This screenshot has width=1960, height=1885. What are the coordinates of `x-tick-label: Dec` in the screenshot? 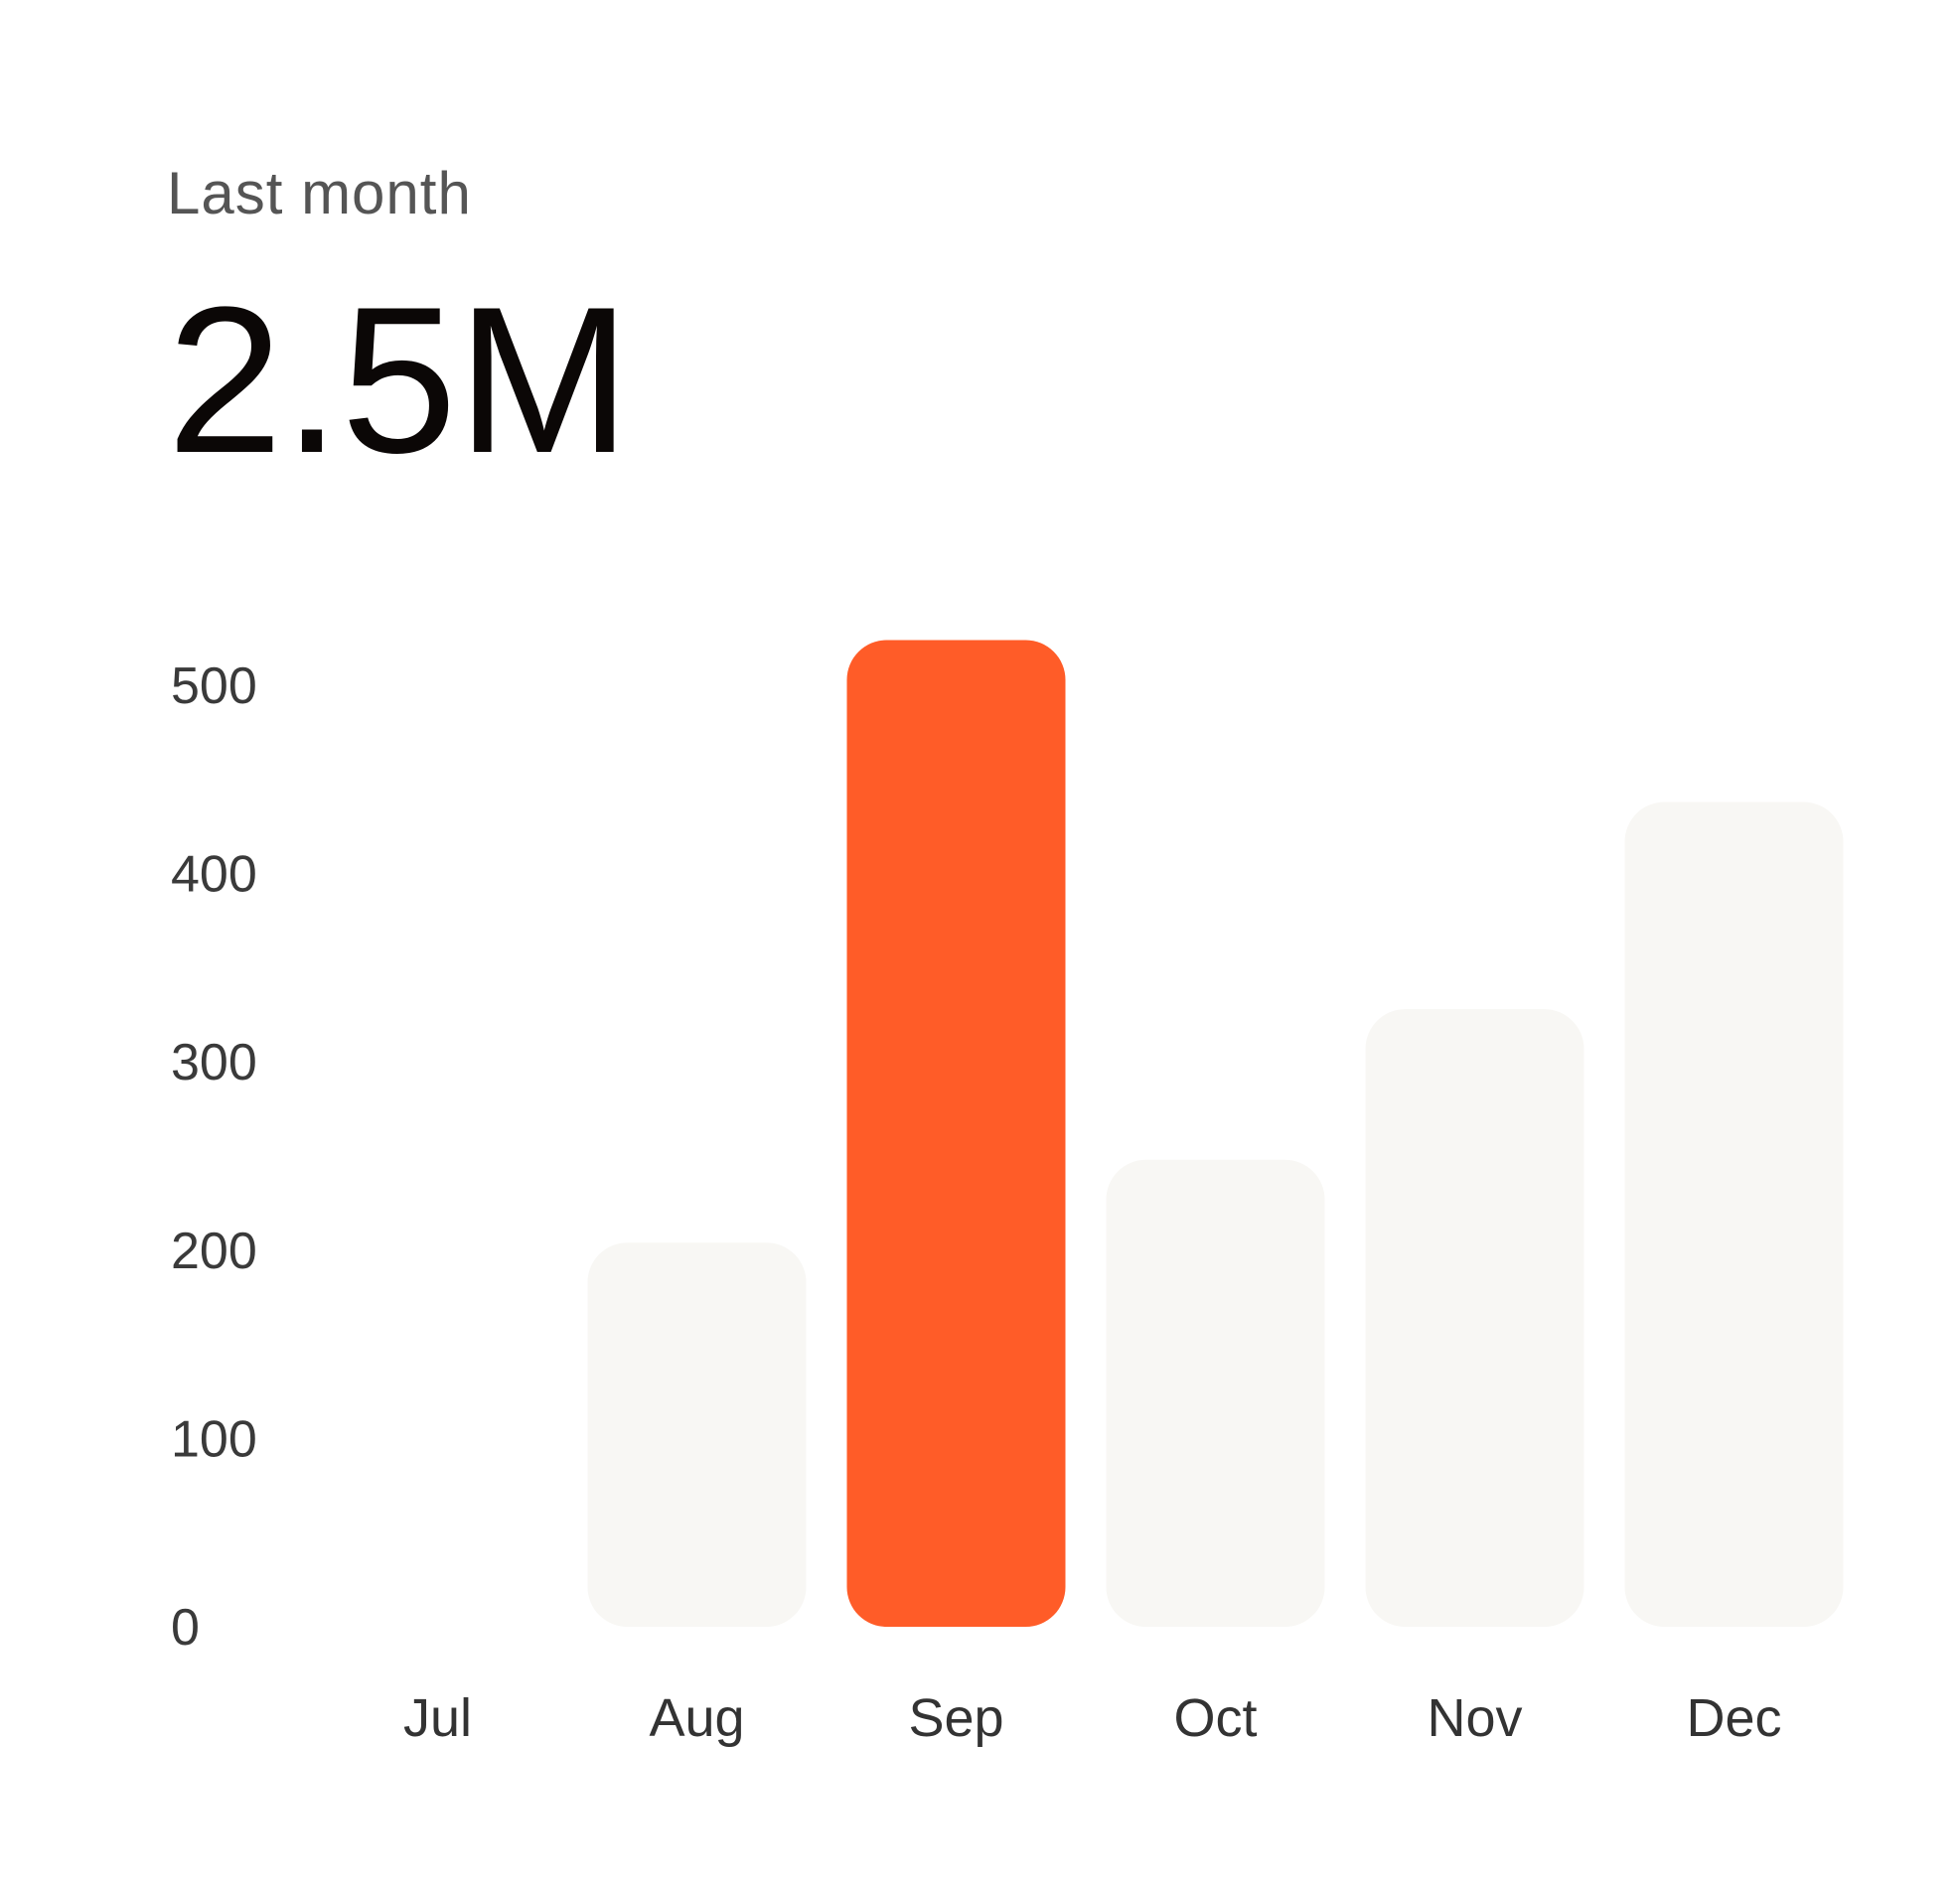 It's located at (1733, 1718).